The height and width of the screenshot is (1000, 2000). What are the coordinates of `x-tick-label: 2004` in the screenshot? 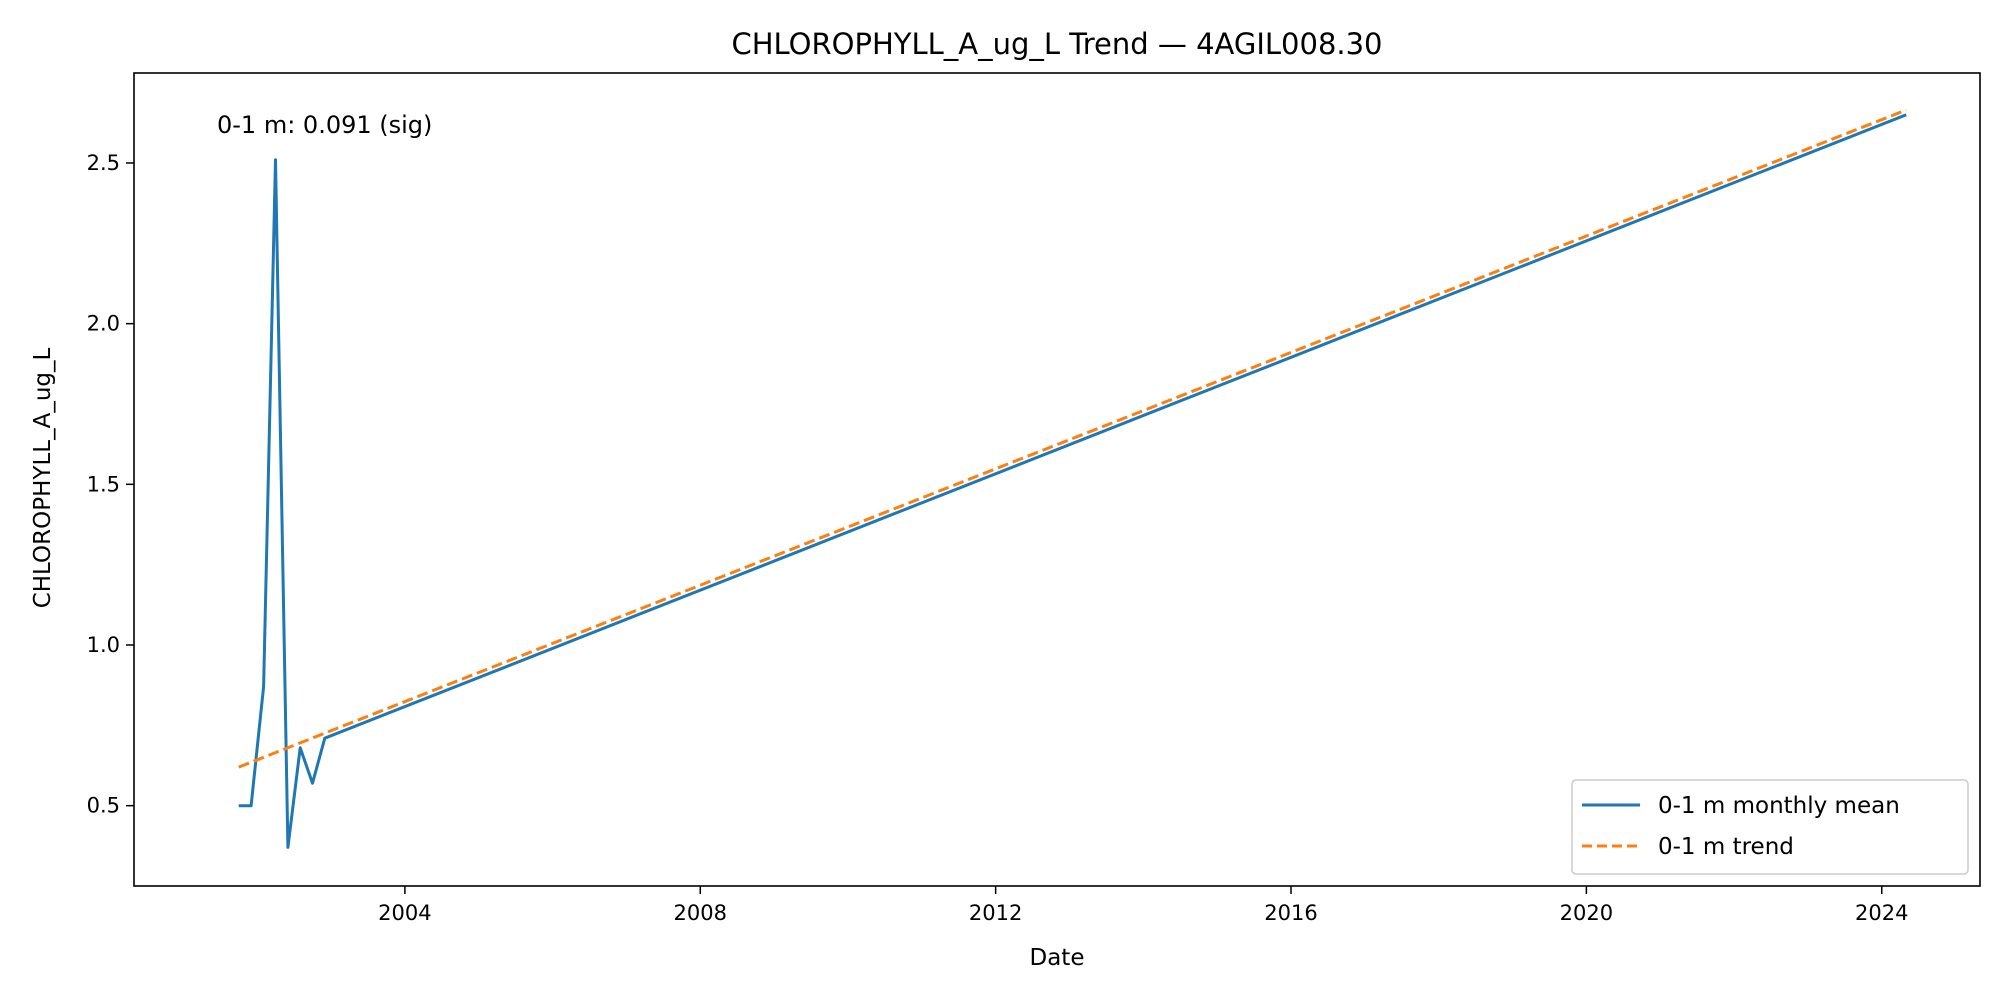 It's located at (404, 913).